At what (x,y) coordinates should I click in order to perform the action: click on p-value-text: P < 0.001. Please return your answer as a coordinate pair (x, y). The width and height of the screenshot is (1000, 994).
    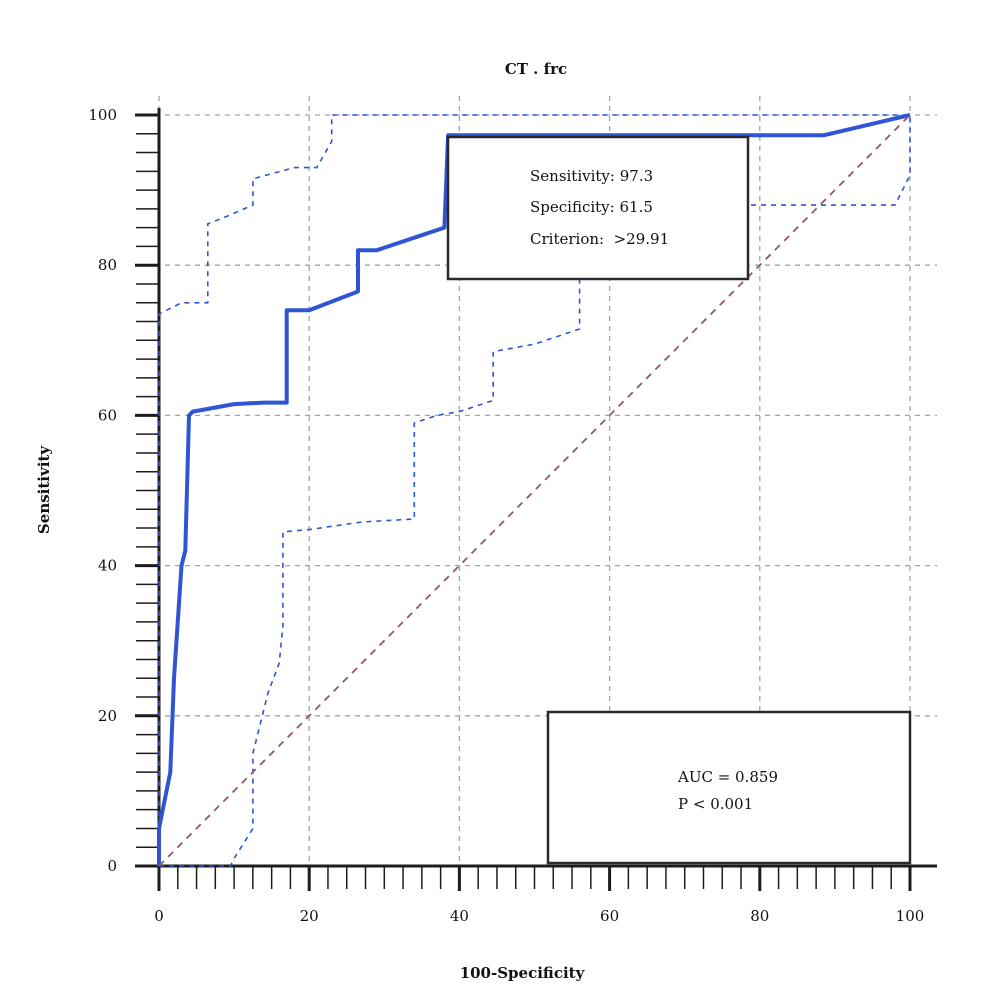
    Looking at the image, I should click on (715, 804).